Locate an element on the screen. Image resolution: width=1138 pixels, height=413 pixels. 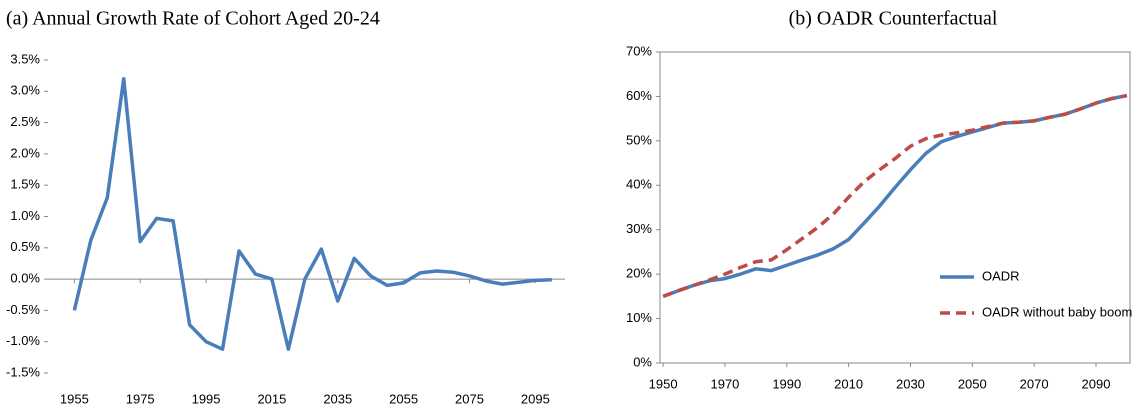
x-tick-label: 2095 is located at coordinates (535, 398).